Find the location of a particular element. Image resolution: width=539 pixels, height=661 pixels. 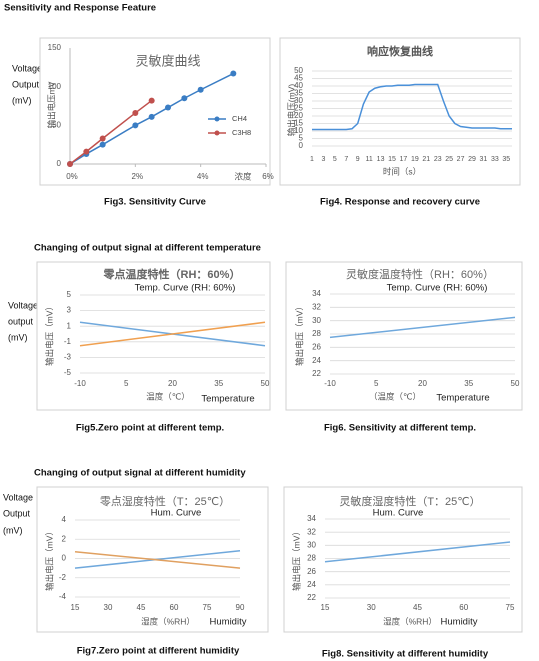

y-axis-label: 输出电压(mV) is located at coordinates (291, 110).